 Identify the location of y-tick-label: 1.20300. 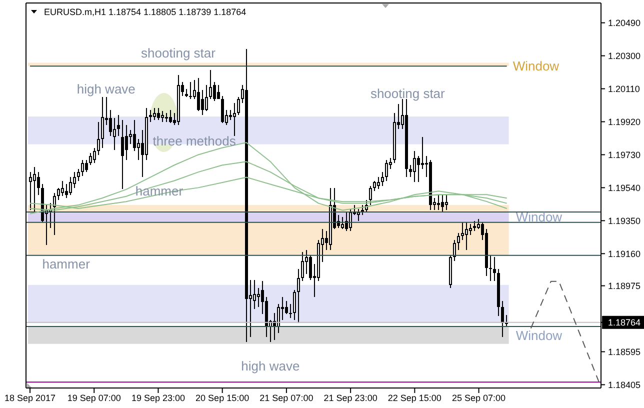
(624, 55).